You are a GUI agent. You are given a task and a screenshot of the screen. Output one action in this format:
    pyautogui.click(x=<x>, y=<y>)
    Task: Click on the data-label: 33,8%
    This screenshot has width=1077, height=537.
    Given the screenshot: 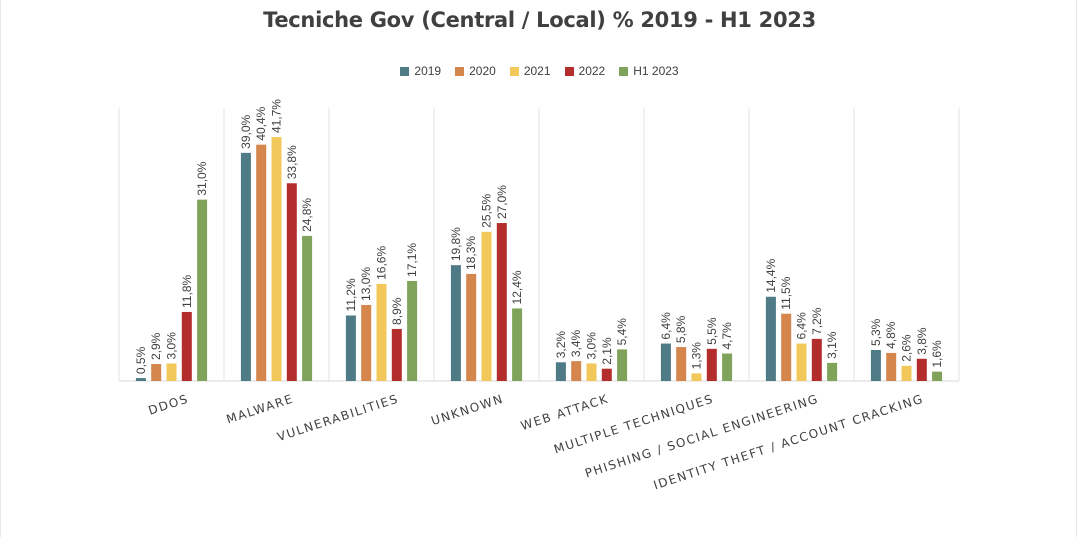 What is the action you would take?
    pyautogui.click(x=292, y=162)
    